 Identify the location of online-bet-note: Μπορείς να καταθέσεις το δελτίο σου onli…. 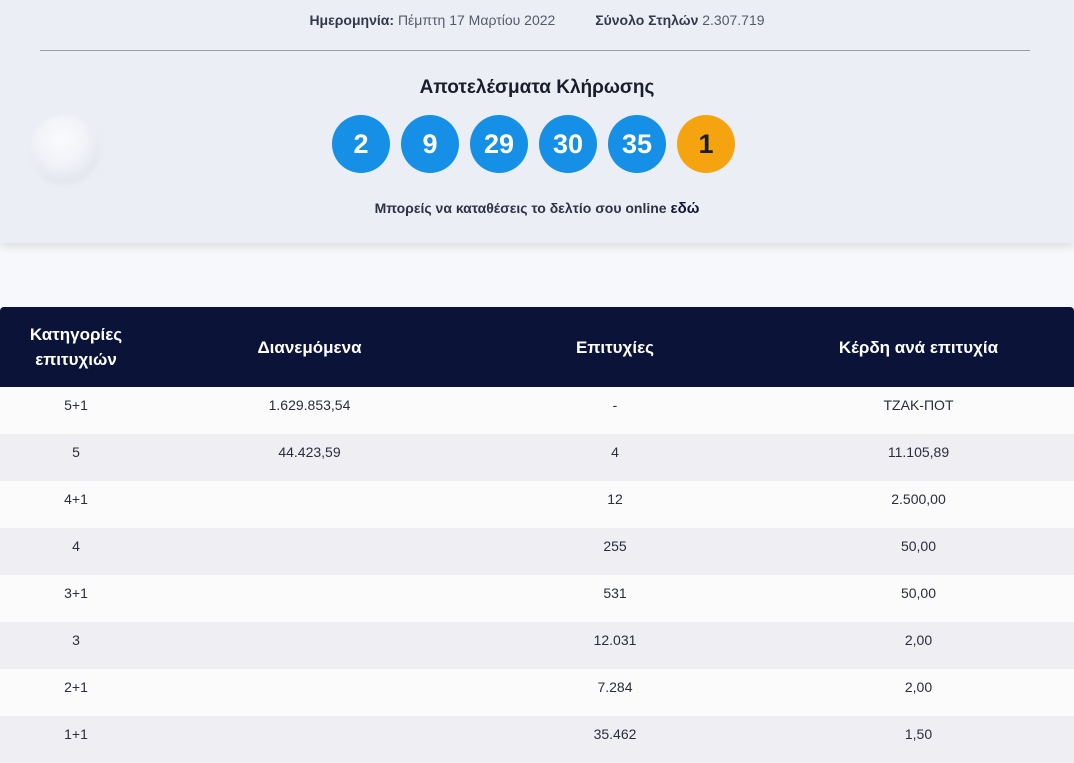
(537, 208).